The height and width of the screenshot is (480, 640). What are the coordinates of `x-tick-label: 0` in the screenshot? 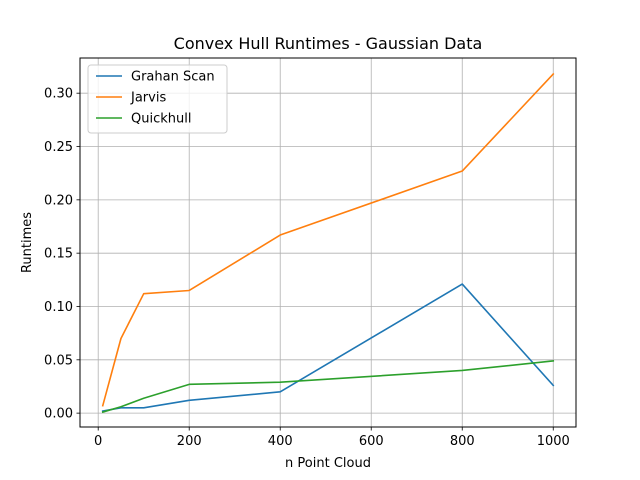 It's located at (98, 441).